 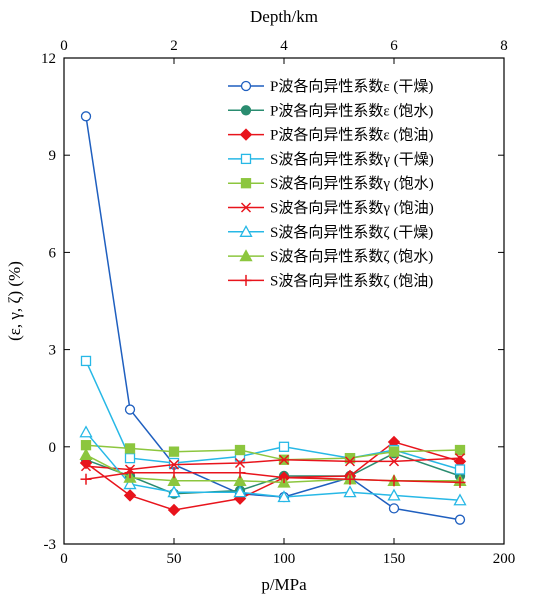 I want to click on x2-tick-label: 8, so click(x=504, y=46).